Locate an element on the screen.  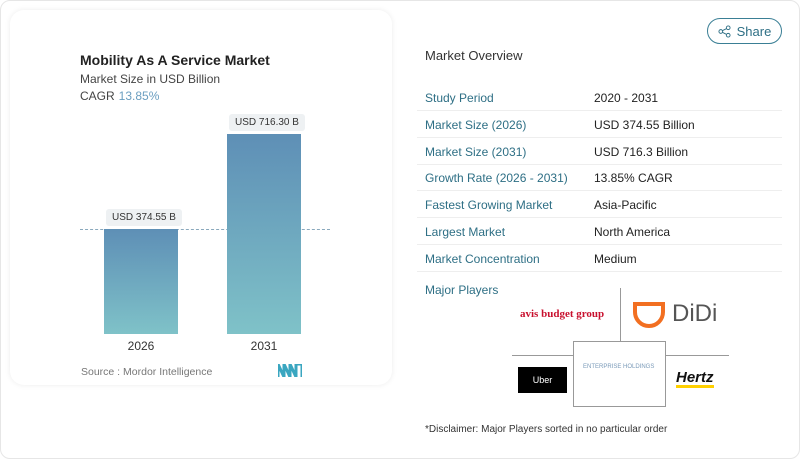
cagr-label: CAGR is located at coordinates (97, 96).